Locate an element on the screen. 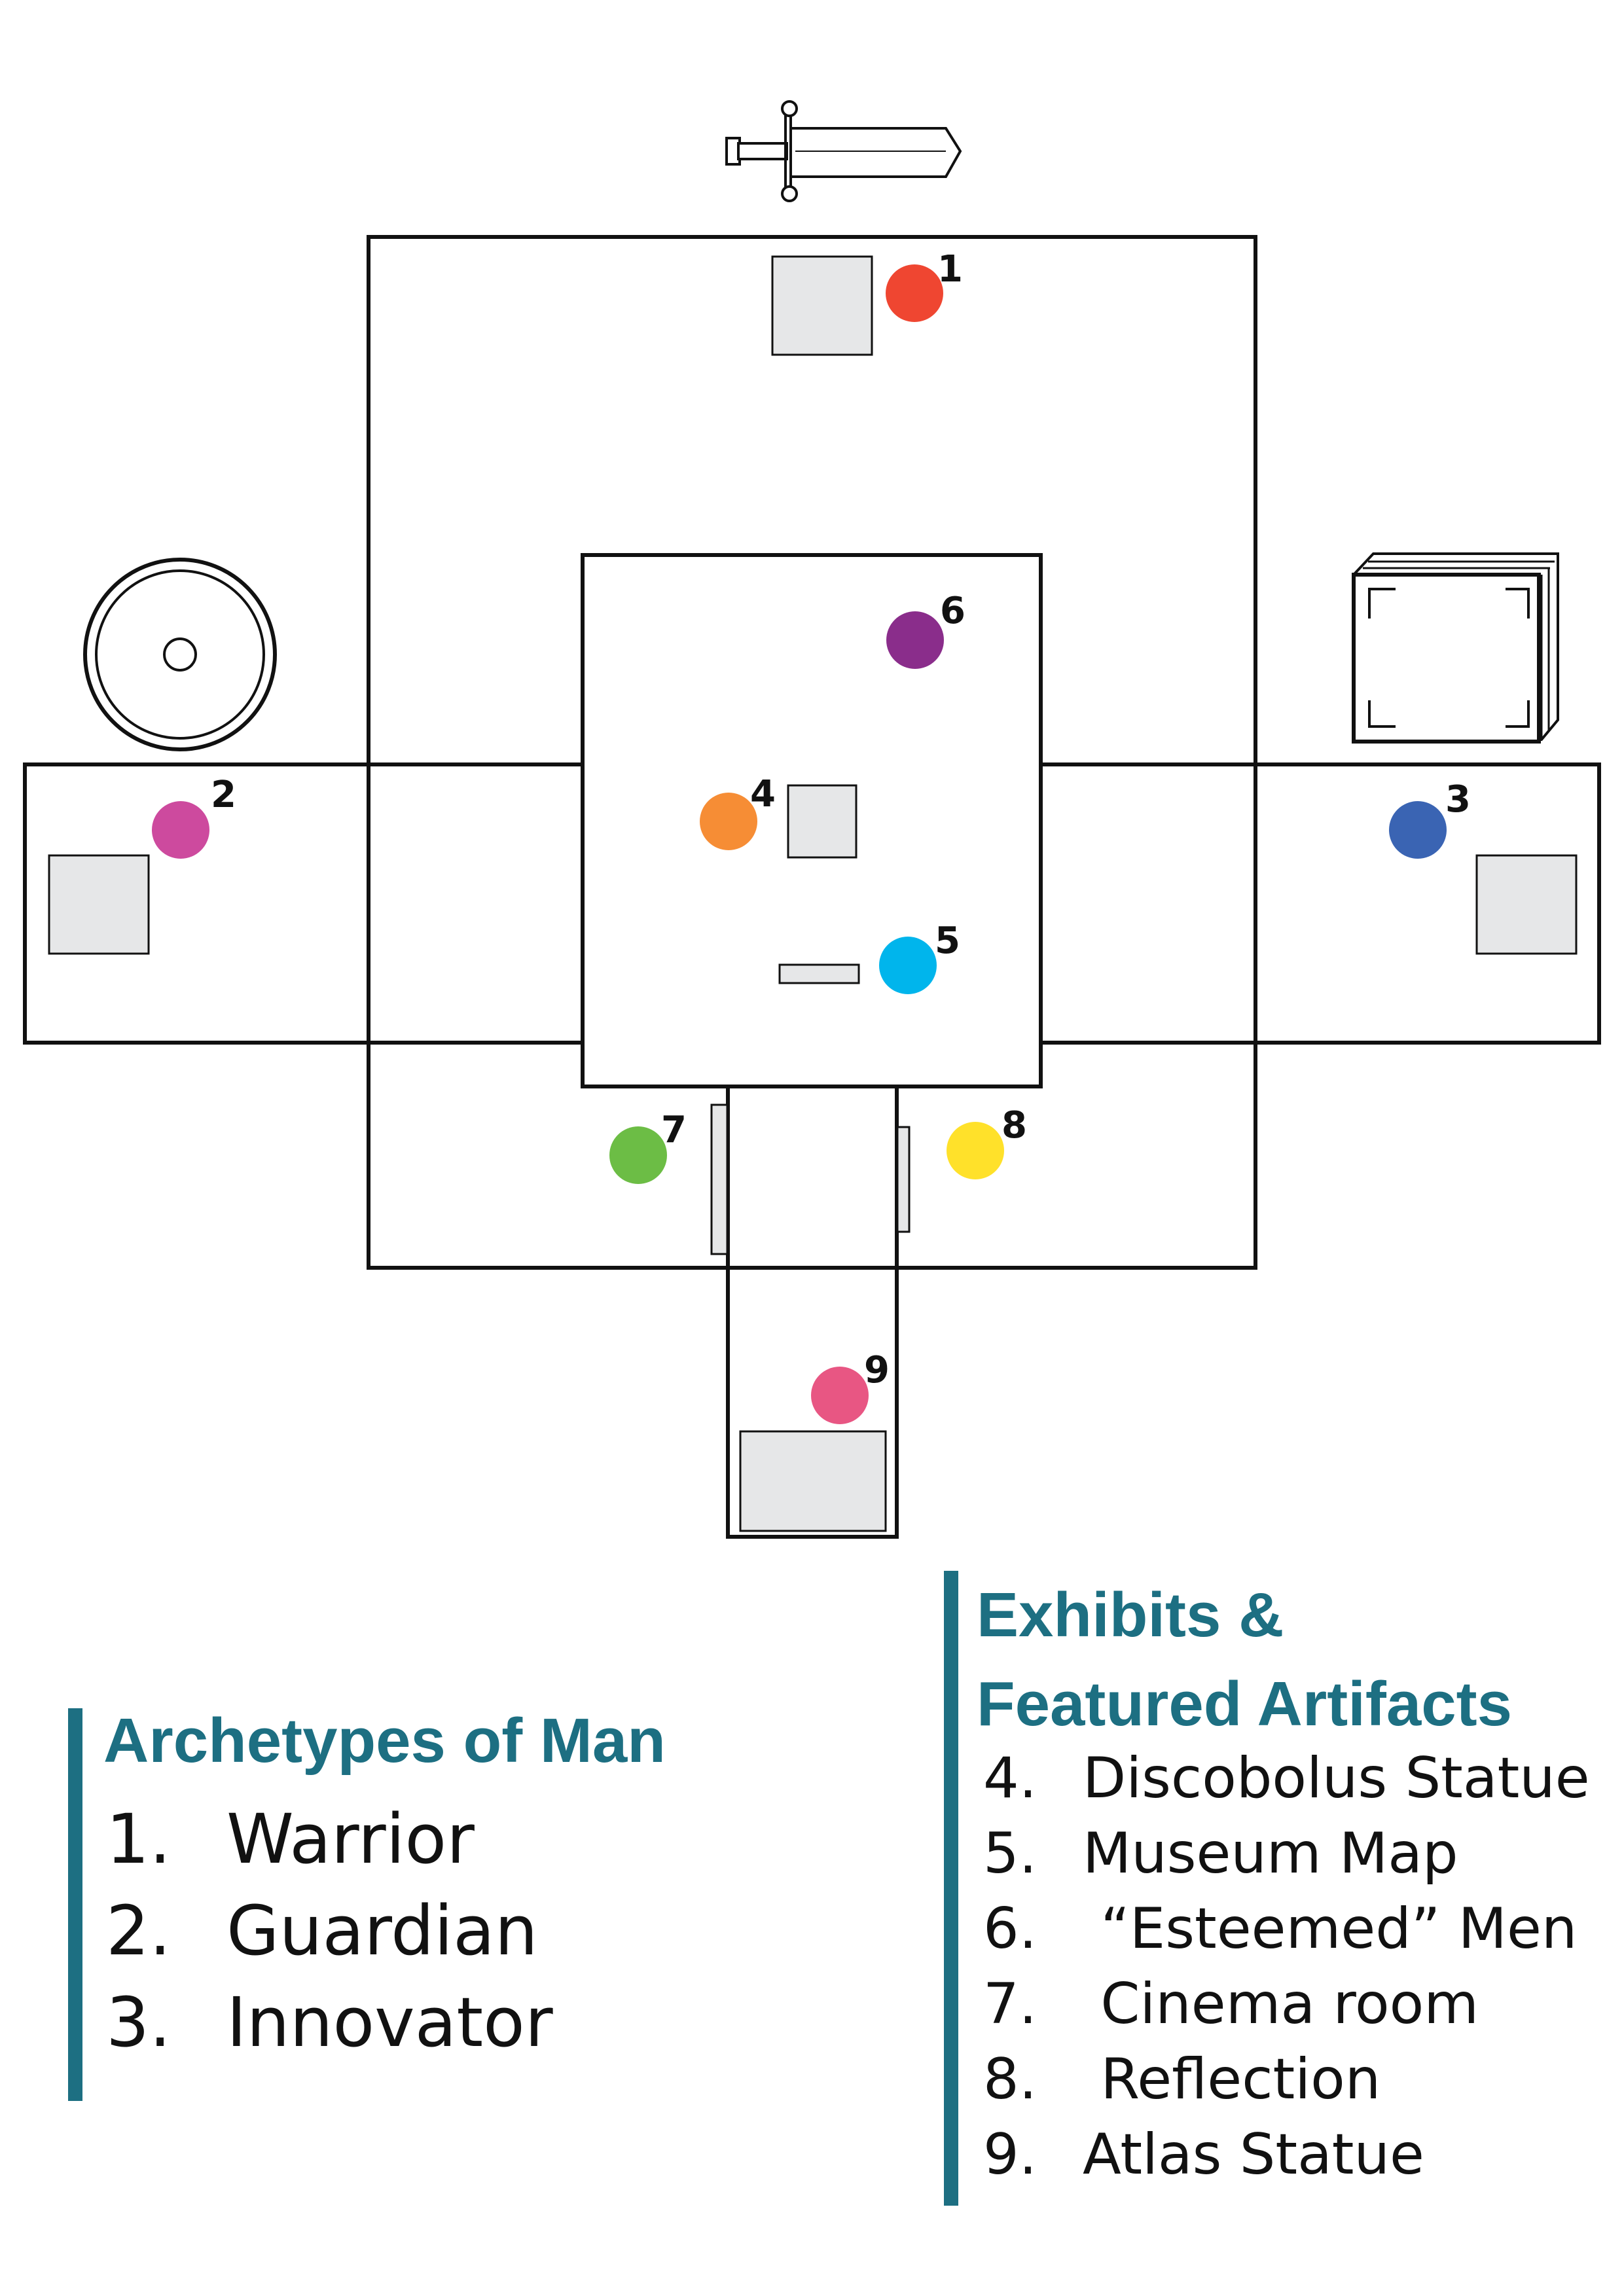 This screenshot has height=2296, width=1624. list-item: 4. Discobolus Statue is located at coordinates (1286, 1778).